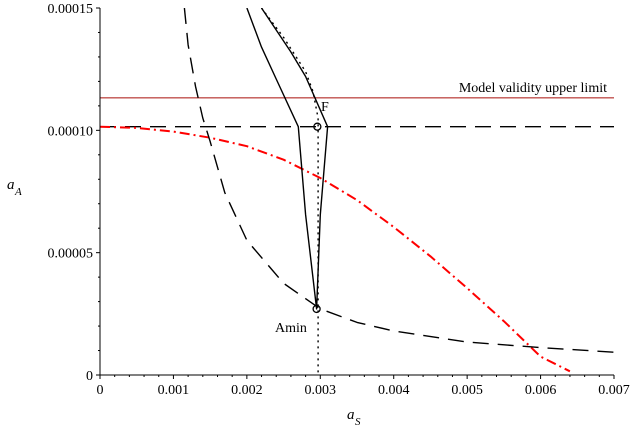  Describe the element at coordinates (394, 390) in the screenshot. I see `x-tick-label: 0.004` at that location.